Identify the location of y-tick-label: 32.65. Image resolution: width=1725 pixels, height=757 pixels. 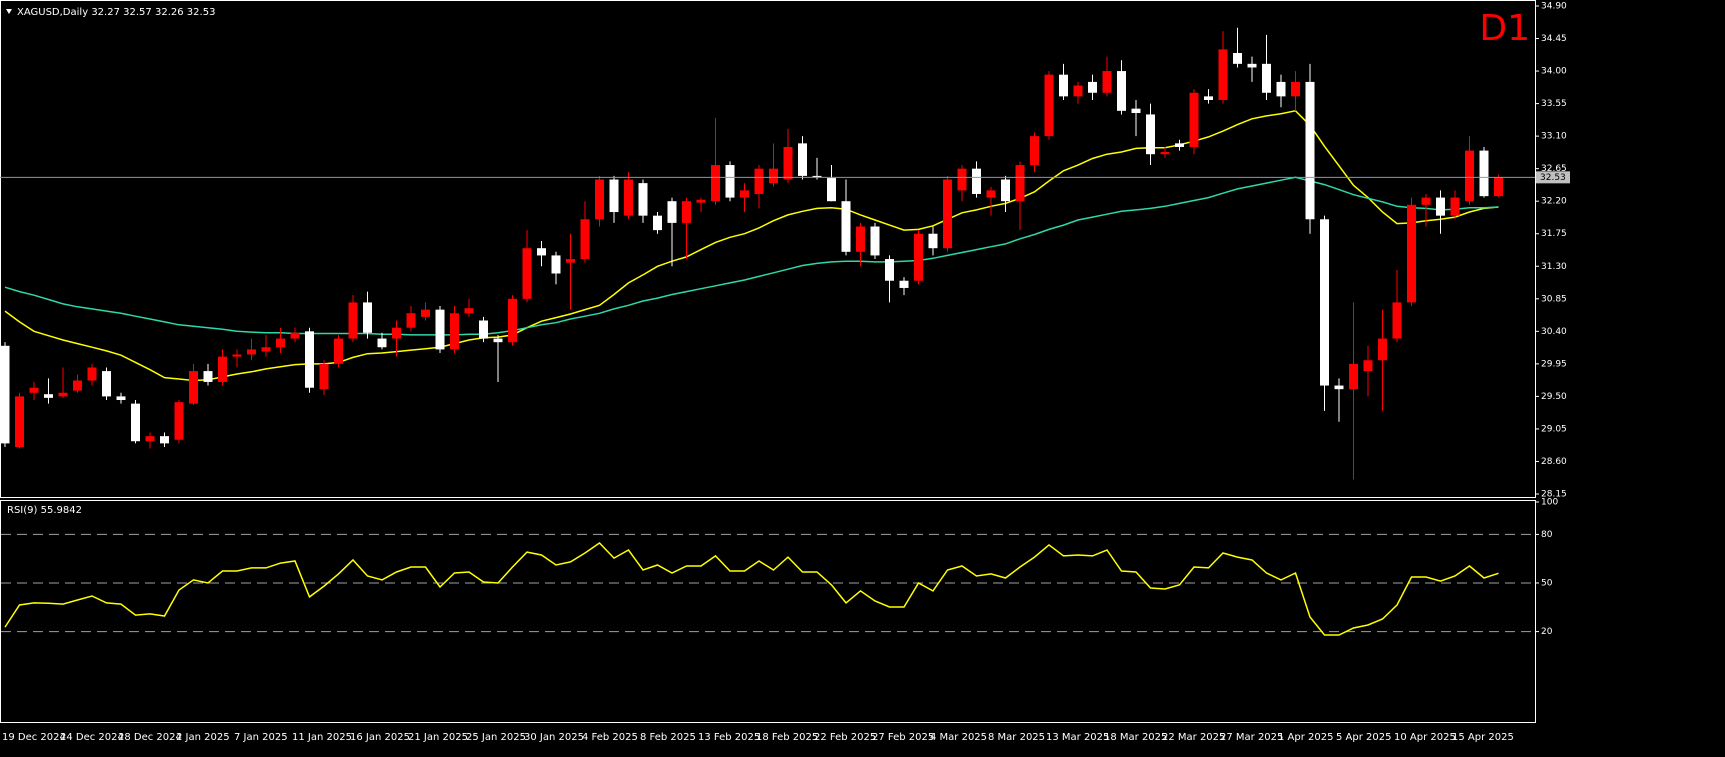
(1554, 169).